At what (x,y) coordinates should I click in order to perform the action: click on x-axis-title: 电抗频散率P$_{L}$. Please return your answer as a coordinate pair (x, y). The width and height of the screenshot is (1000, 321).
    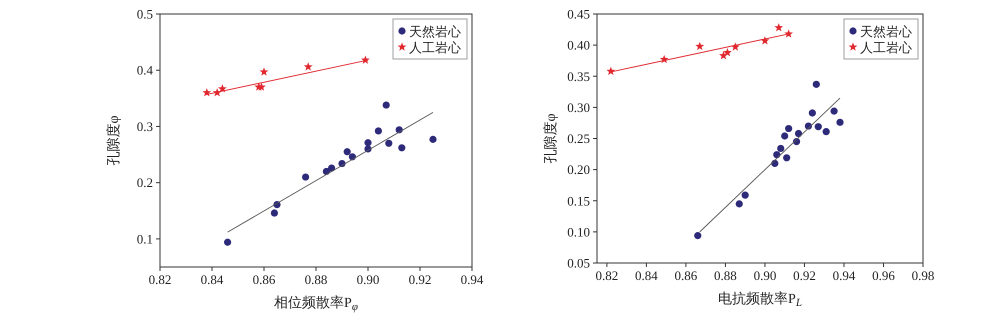
    Looking at the image, I should click on (760, 300).